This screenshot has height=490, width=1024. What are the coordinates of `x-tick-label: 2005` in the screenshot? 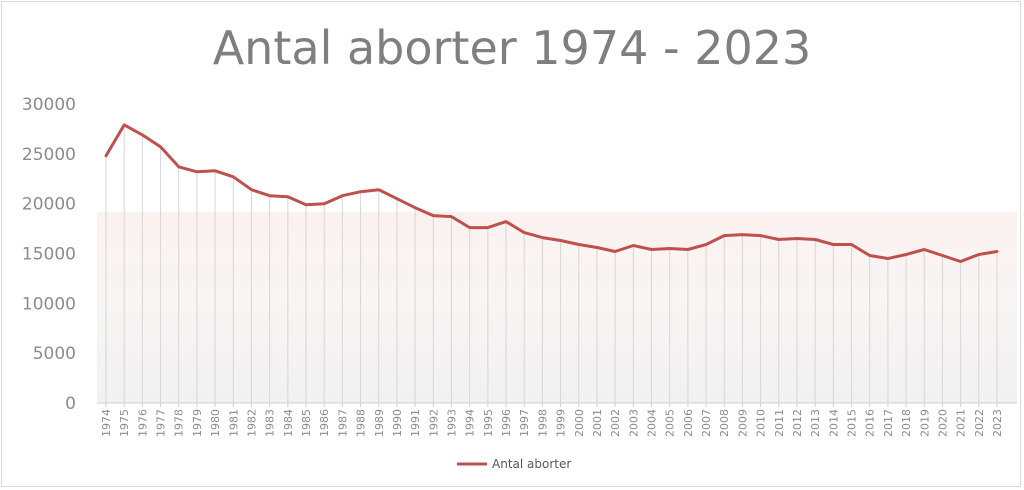 It's located at (670, 423).